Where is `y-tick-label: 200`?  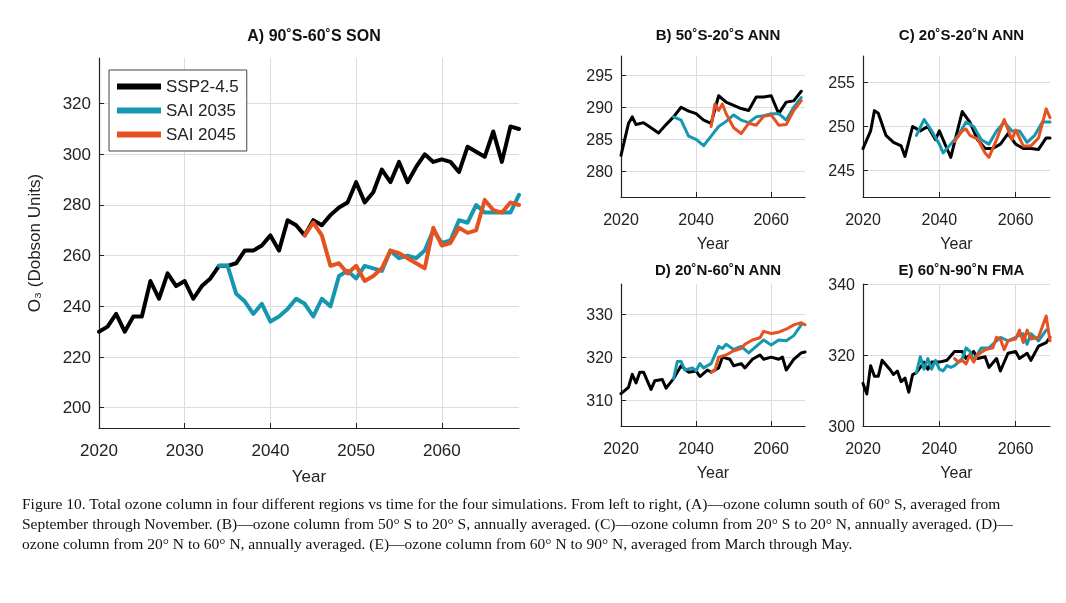
y-tick-label: 200 is located at coordinates (76, 408).